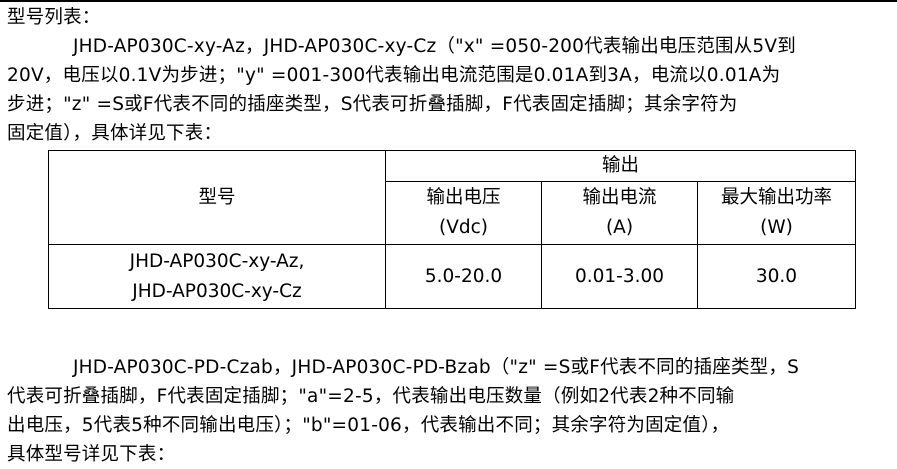 This screenshot has width=897, height=469. I want to click on model-cell: JHD-AP030C-xy-Az, JHD-AP030C-xy-Cz, so click(217, 276).